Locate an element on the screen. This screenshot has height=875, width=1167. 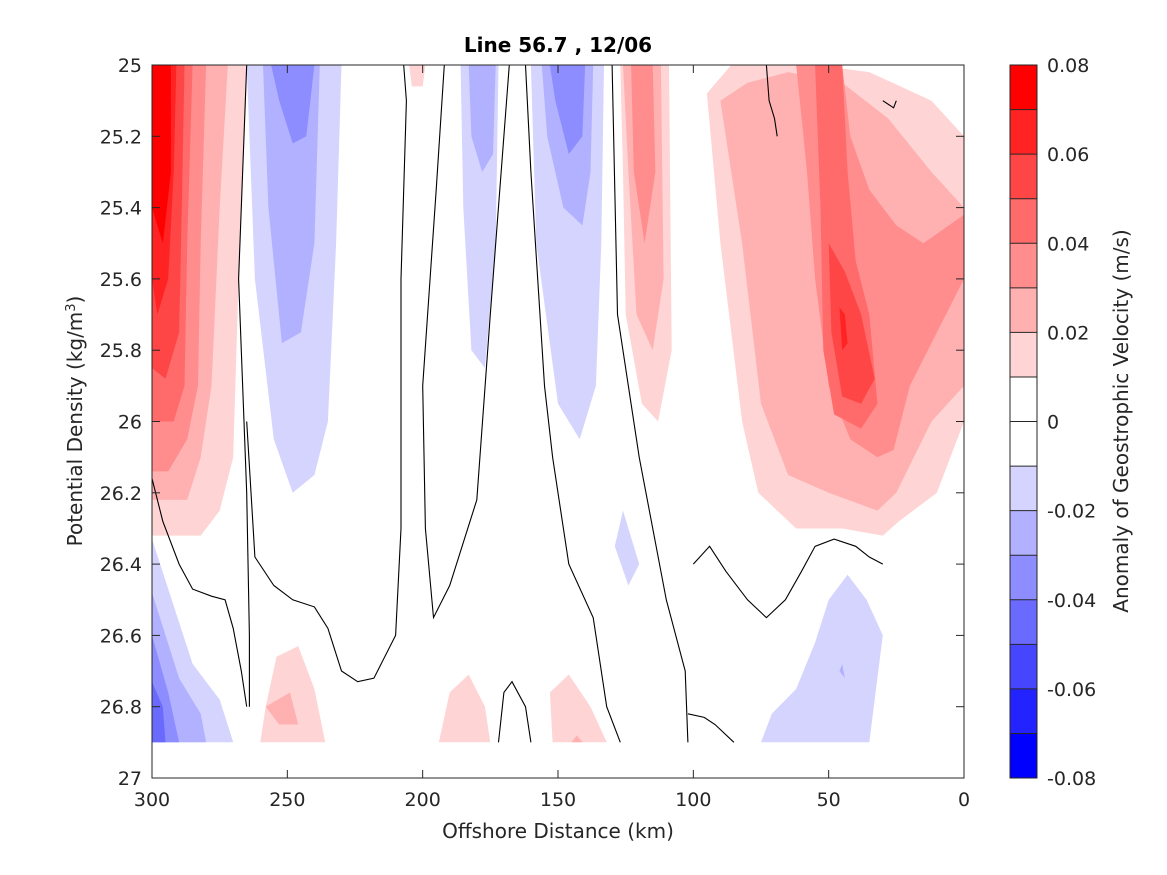
x-axis-title: Offshore Distance (km) is located at coordinates (558, 831).